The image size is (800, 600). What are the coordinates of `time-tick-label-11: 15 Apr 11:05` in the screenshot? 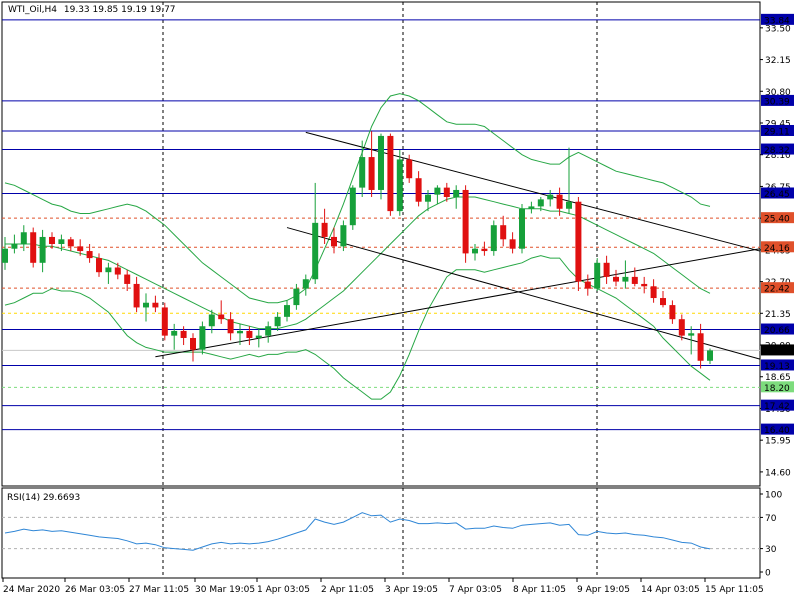 It's located at (734, 590).